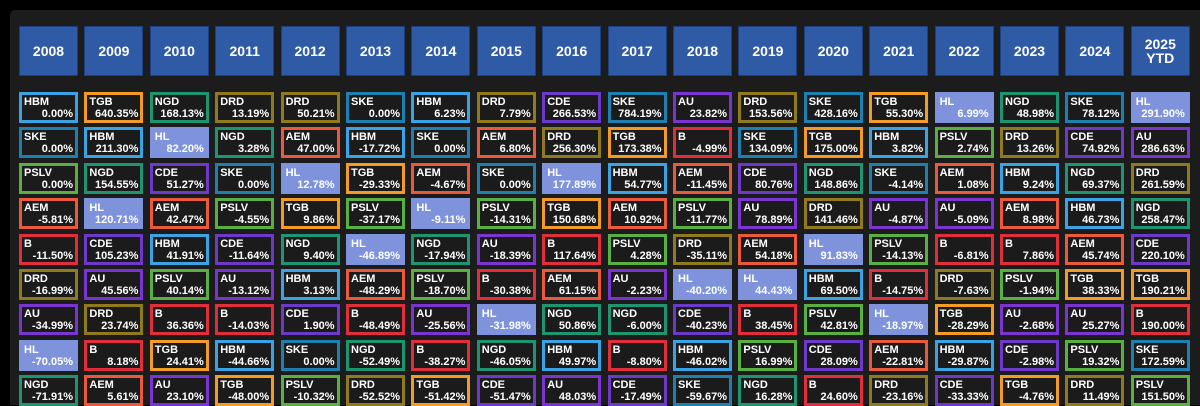 The image size is (1200, 406). I want to click on return-value: 28.09%, so click(839, 361).